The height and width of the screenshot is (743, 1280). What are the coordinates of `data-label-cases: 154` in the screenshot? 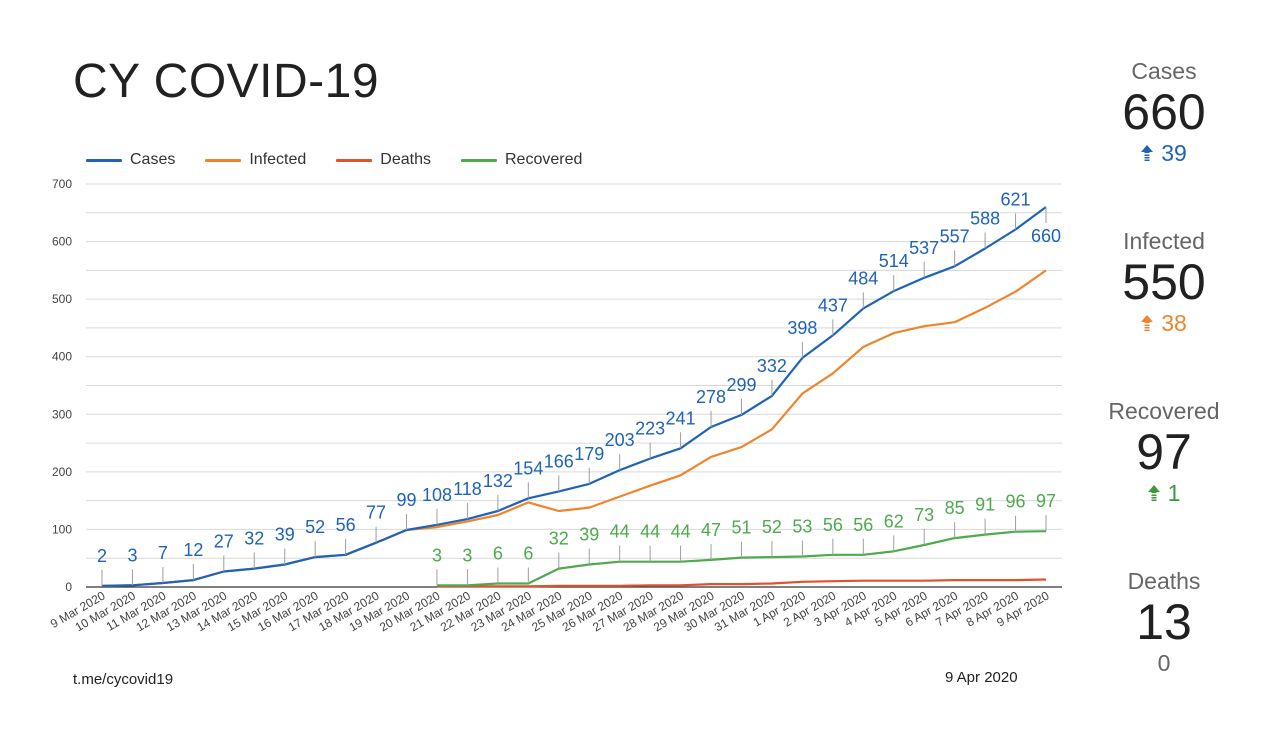 It's located at (528, 468).